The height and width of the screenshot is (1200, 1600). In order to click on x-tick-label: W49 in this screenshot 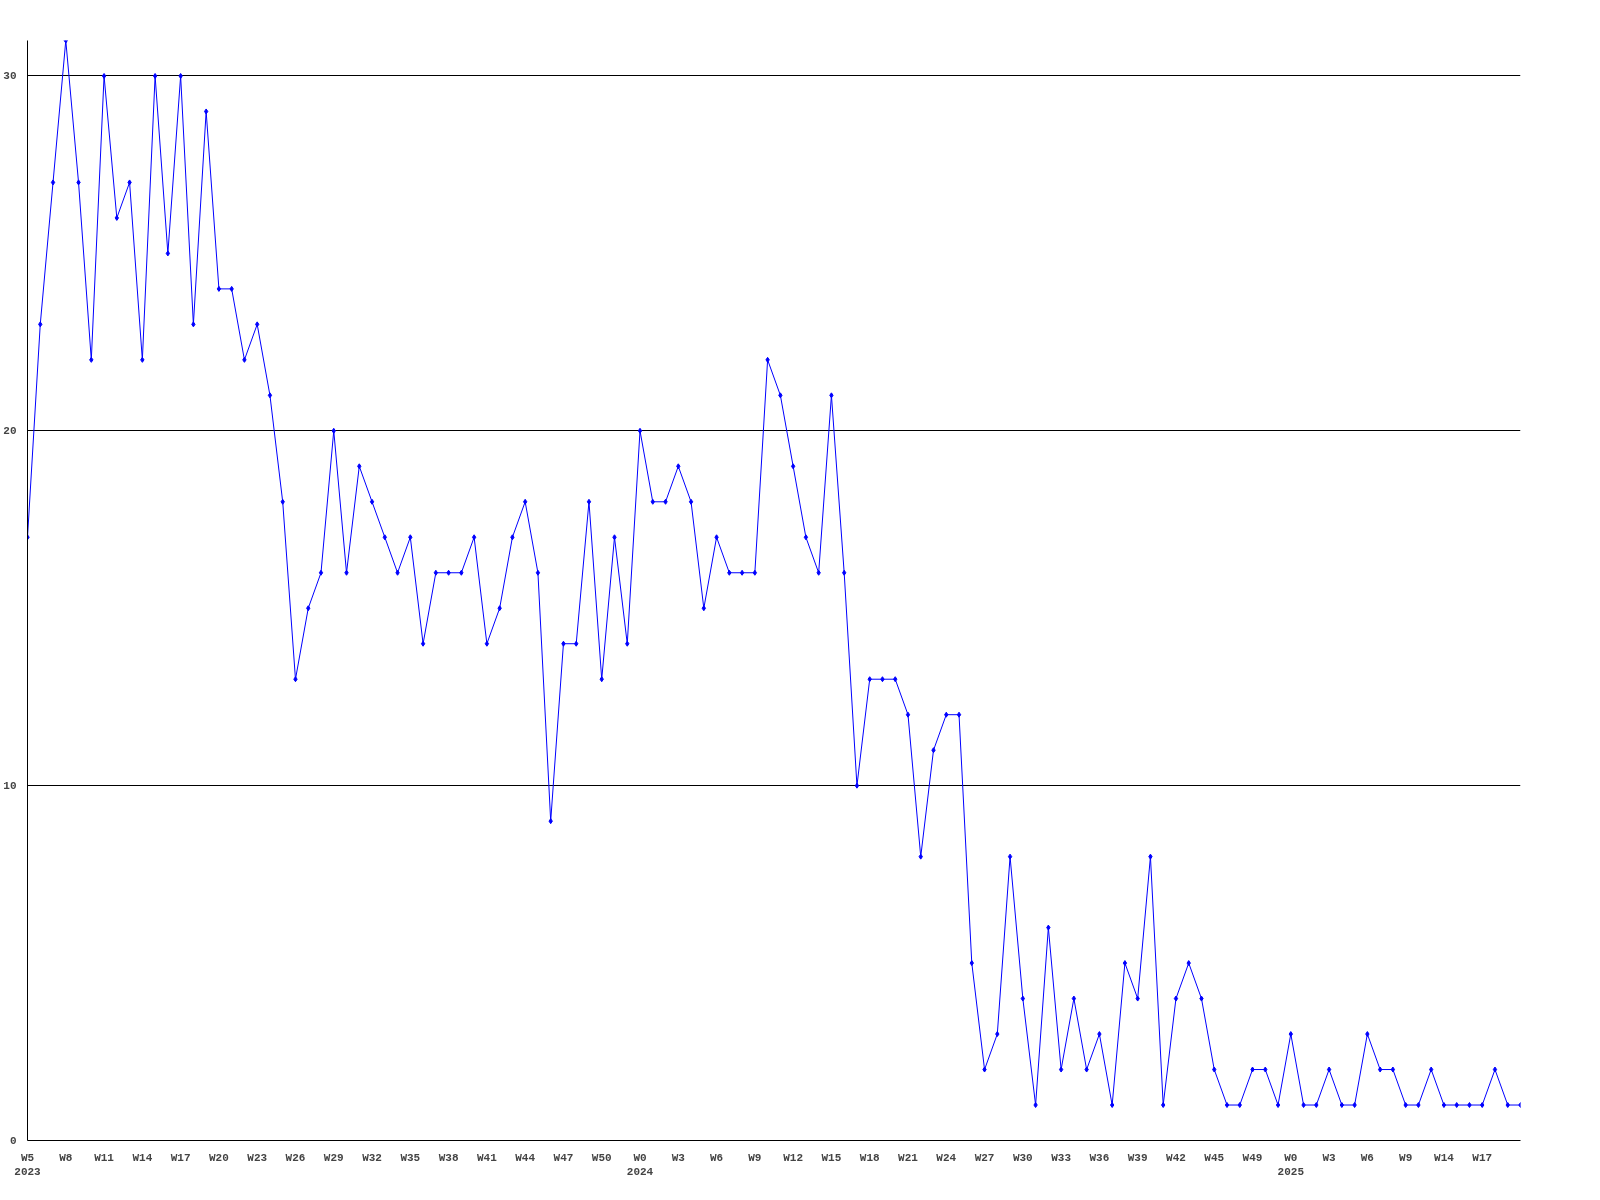, I will do `click(1252, 1157)`.